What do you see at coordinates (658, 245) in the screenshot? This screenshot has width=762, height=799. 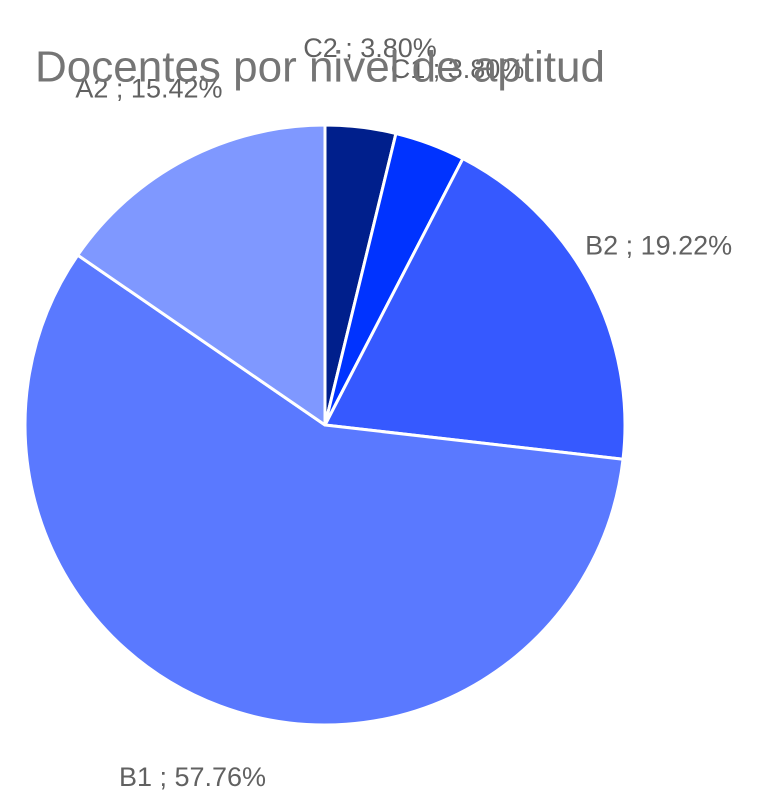 I see `slice-label: B2 ; 19.22%` at bounding box center [658, 245].